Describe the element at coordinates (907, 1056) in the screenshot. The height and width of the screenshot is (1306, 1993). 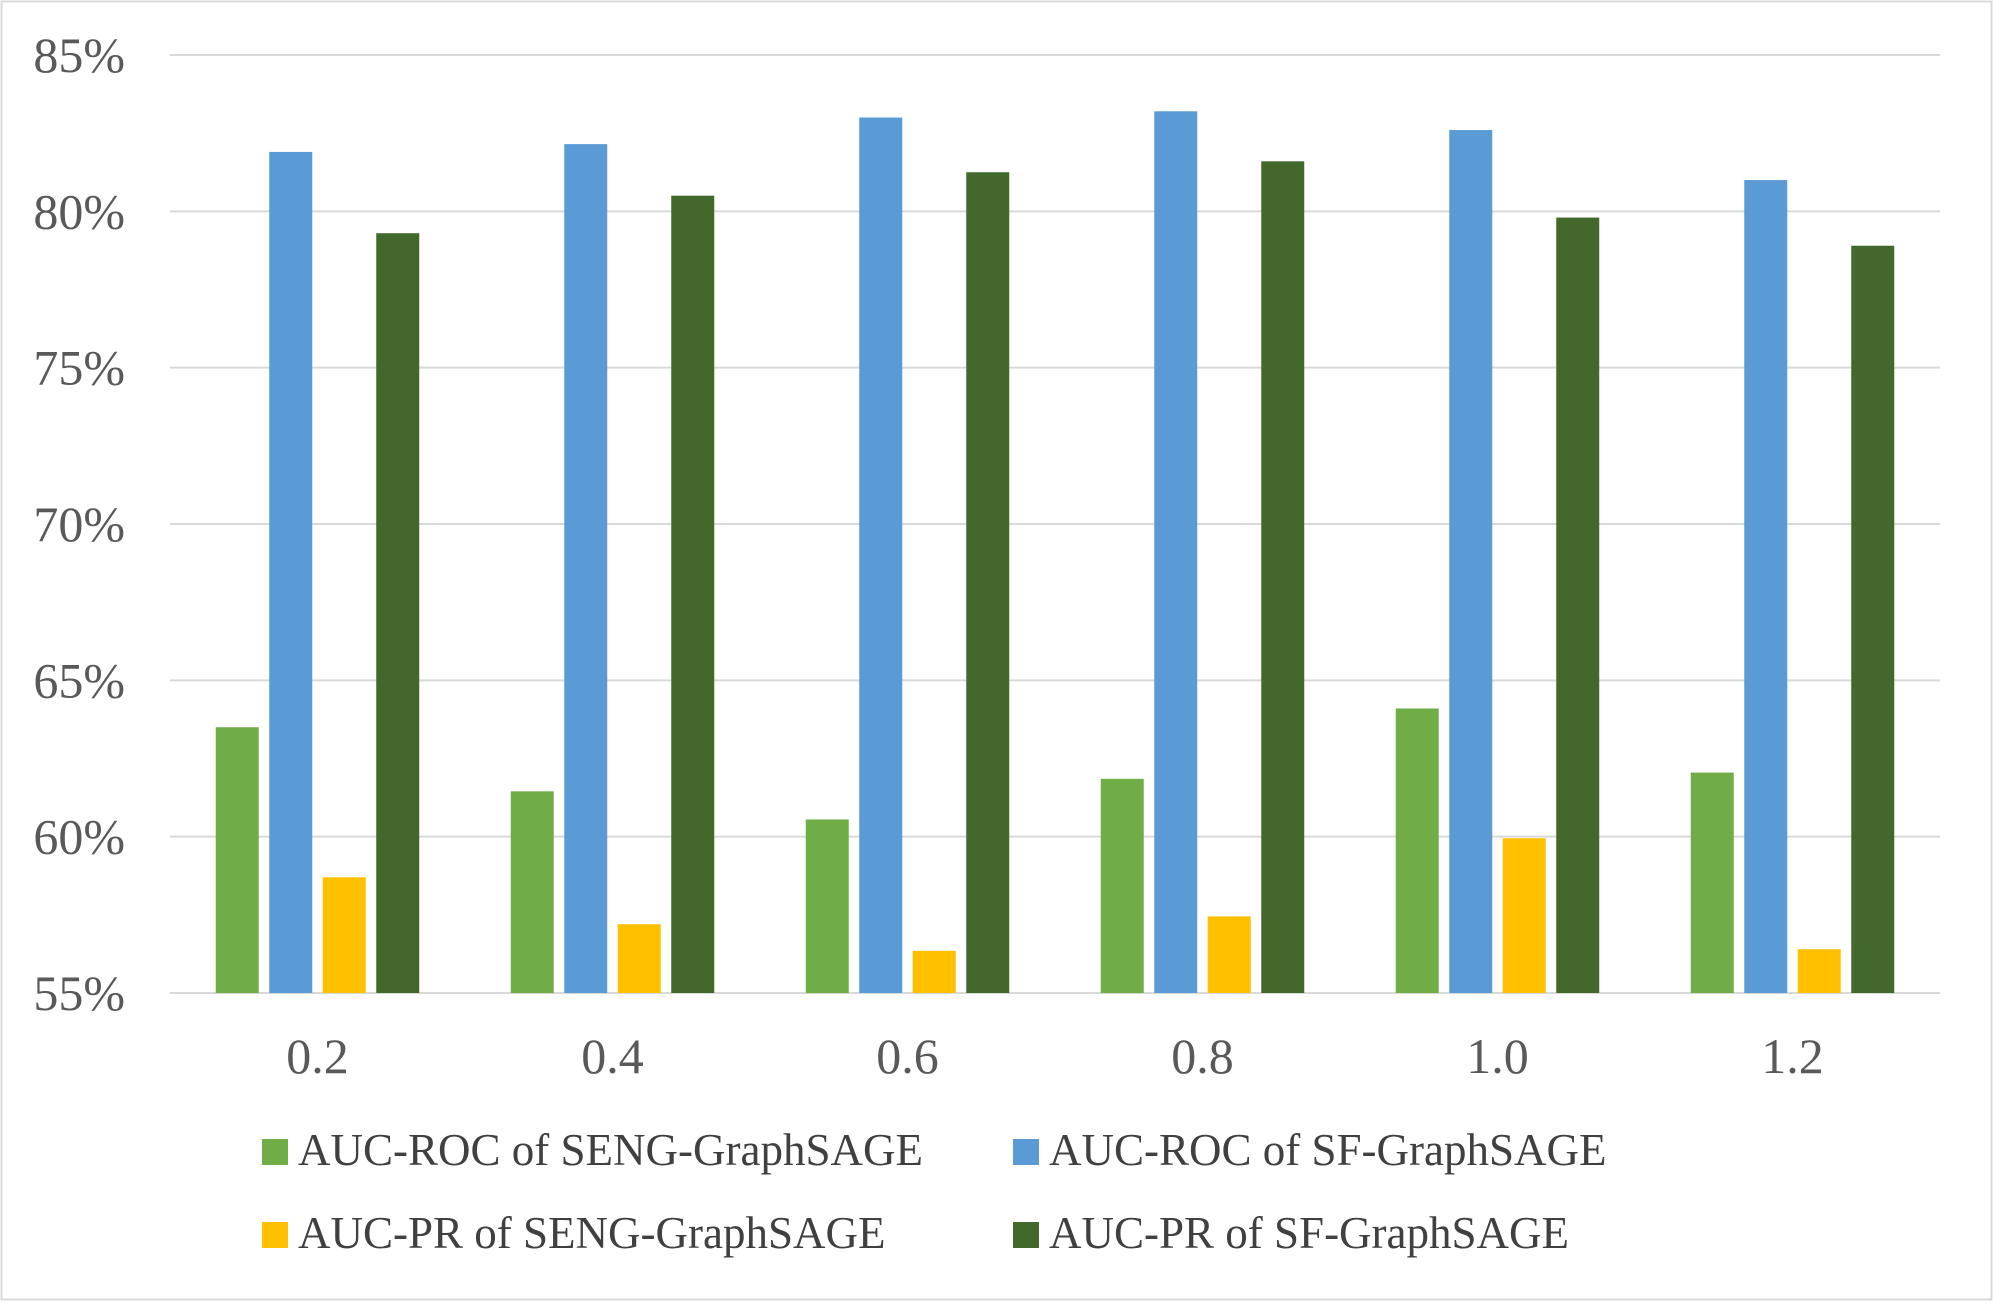
I see `x-tick-label: 0.6` at that location.